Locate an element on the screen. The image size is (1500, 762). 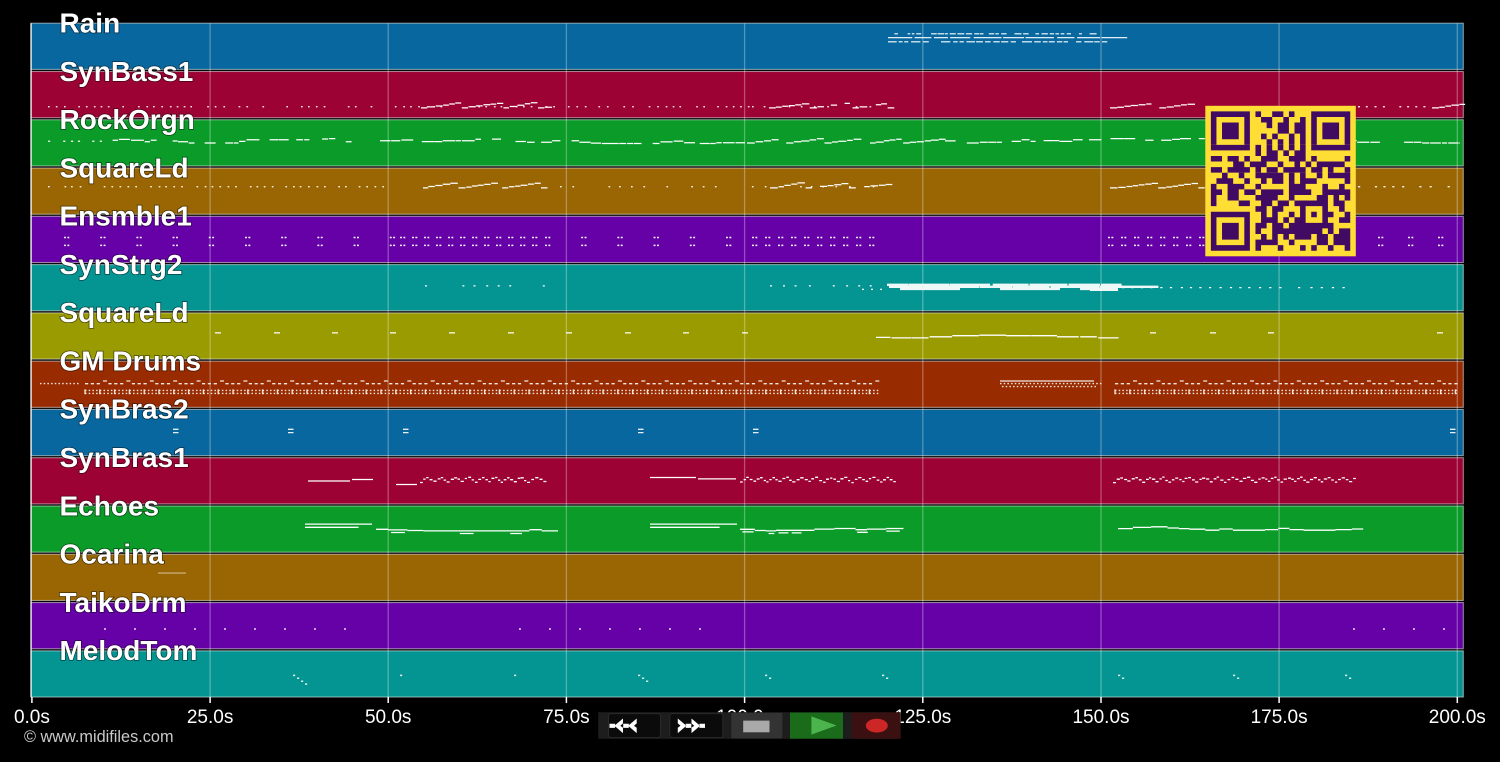
svg-text: RockOrgn is located at coordinates (127, 119).